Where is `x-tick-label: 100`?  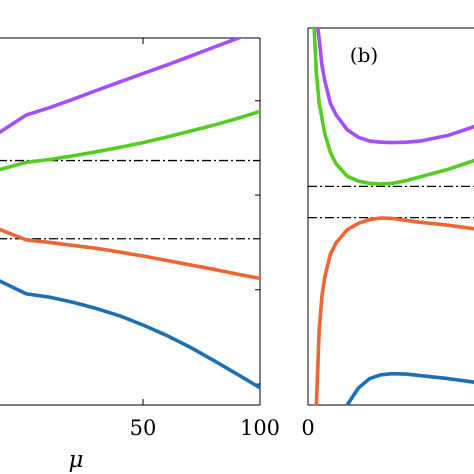
x-tick-label: 100 is located at coordinates (260, 428).